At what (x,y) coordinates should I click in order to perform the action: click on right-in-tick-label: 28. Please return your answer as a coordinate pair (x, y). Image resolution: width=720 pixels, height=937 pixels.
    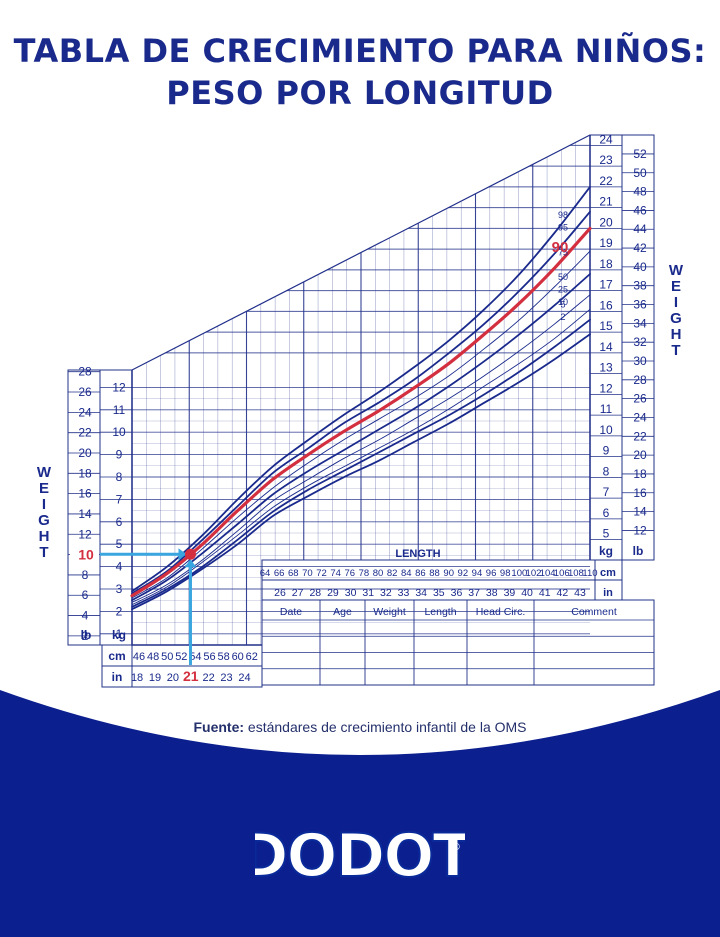
    Looking at the image, I should click on (315, 593).